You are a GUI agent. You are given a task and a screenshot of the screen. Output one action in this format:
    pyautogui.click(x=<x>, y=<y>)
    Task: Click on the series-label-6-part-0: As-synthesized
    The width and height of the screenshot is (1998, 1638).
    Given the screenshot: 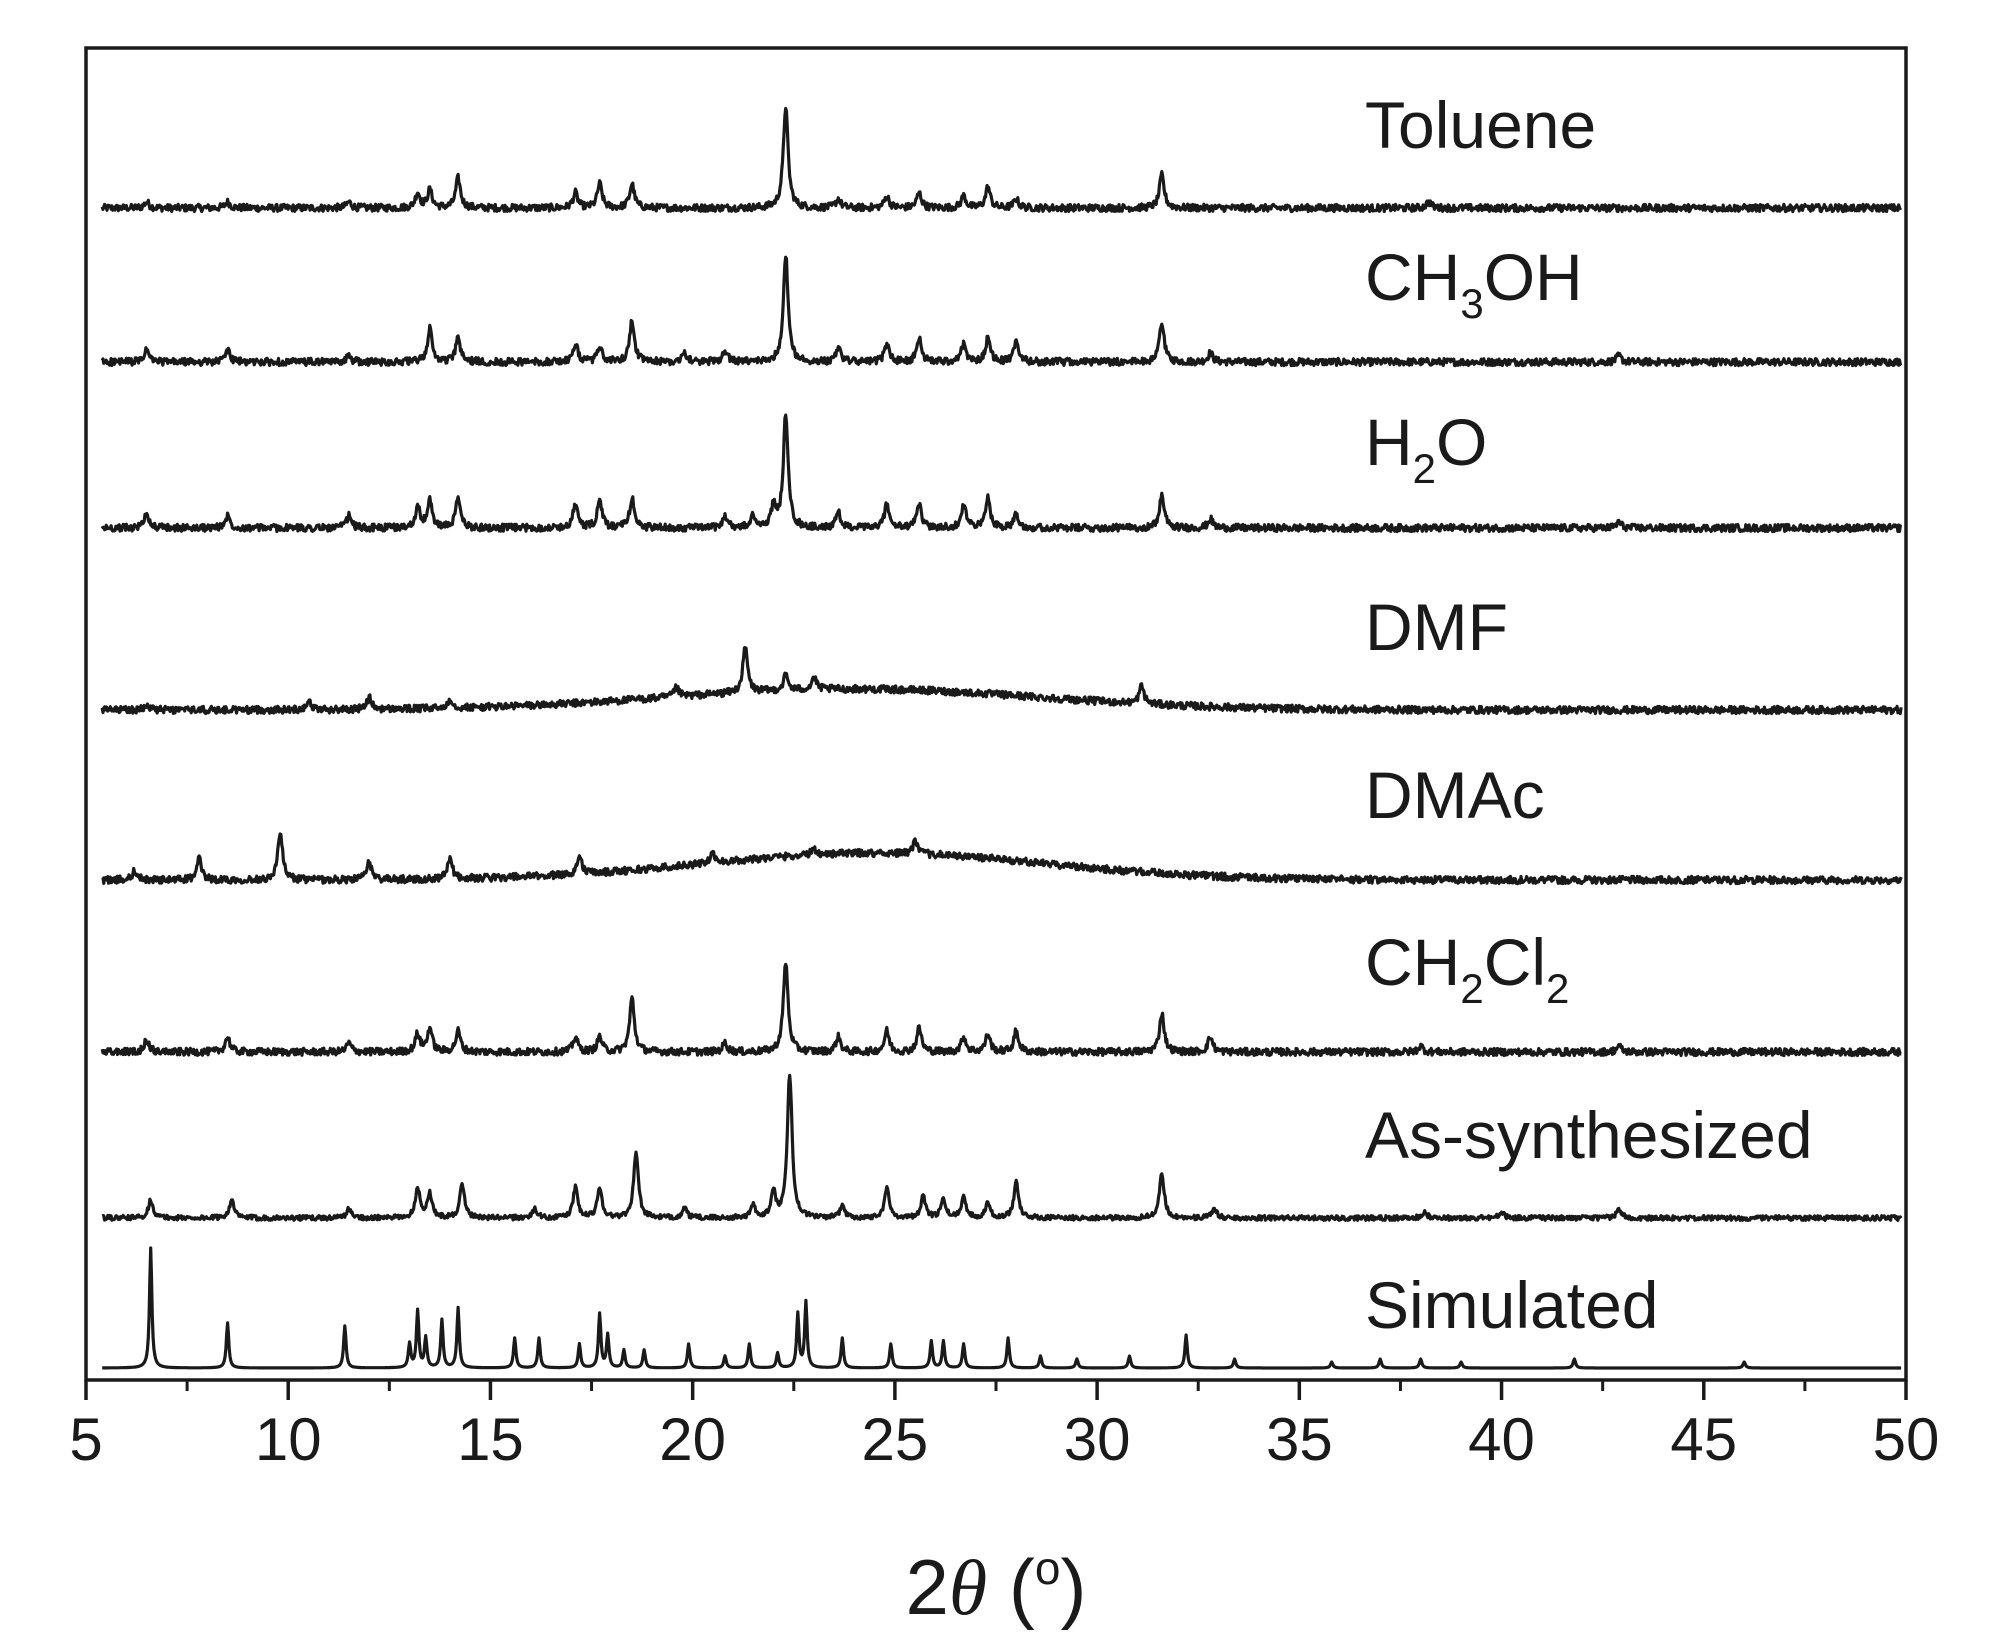 What is the action you would take?
    pyautogui.click(x=1589, y=1135)
    